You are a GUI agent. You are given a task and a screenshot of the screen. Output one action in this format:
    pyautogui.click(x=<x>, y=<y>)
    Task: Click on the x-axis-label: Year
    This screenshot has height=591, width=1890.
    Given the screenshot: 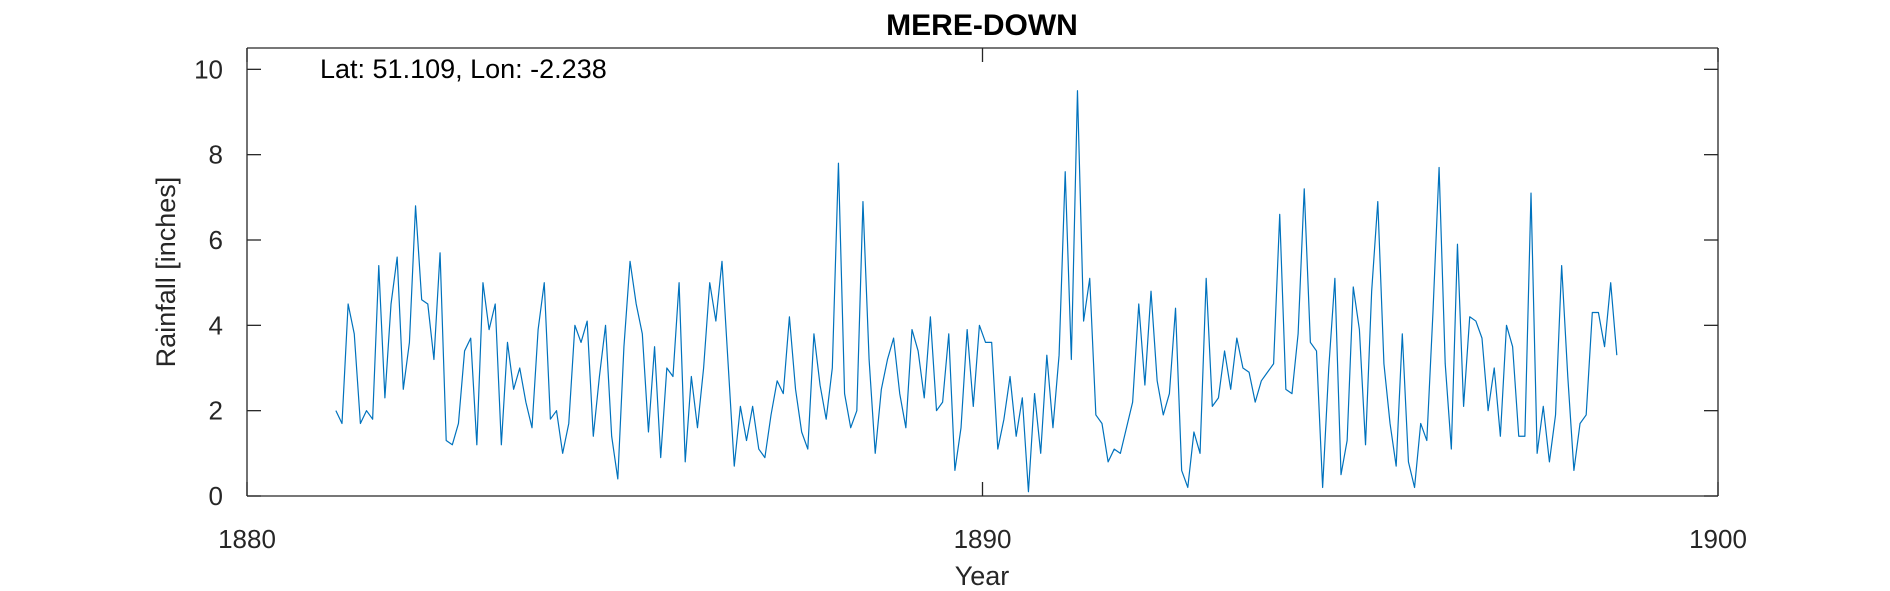 What is the action you would take?
    pyautogui.click(x=982, y=576)
    